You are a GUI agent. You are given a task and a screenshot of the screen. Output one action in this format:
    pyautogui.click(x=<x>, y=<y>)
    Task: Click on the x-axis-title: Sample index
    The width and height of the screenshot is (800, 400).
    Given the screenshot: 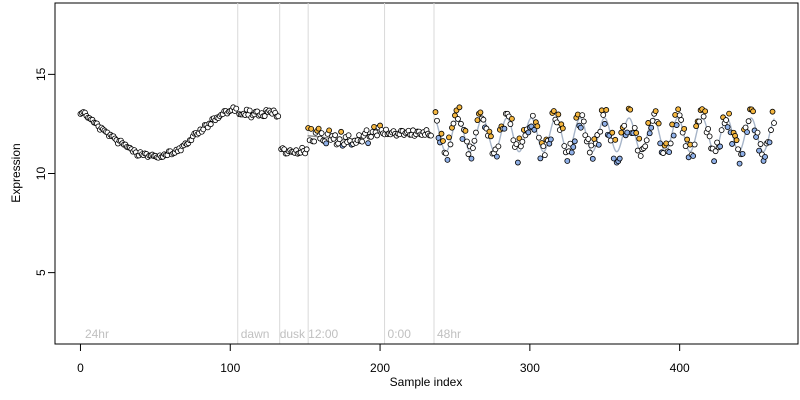 What is the action you would take?
    pyautogui.click(x=426, y=382)
    